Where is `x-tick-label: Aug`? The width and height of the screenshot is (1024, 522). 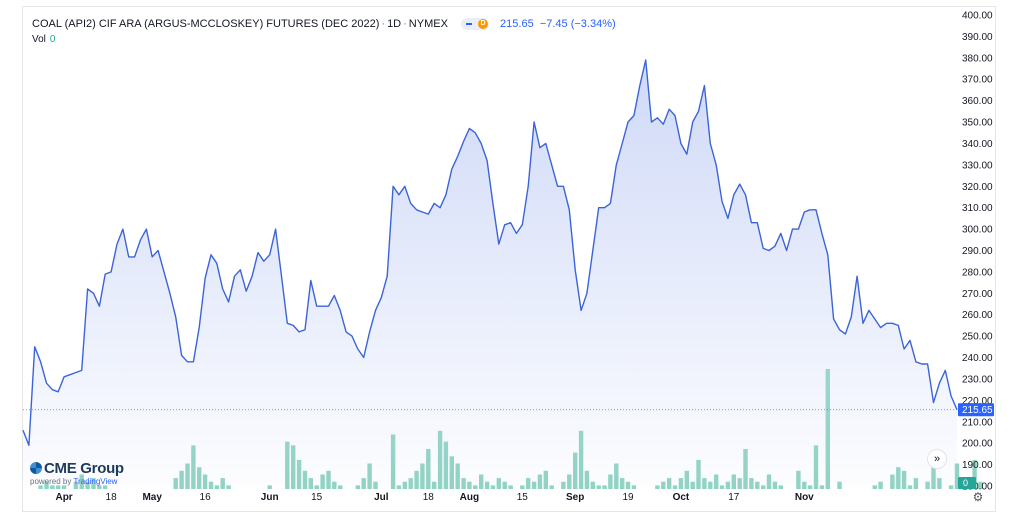
x-tick-label: Aug is located at coordinates (469, 497).